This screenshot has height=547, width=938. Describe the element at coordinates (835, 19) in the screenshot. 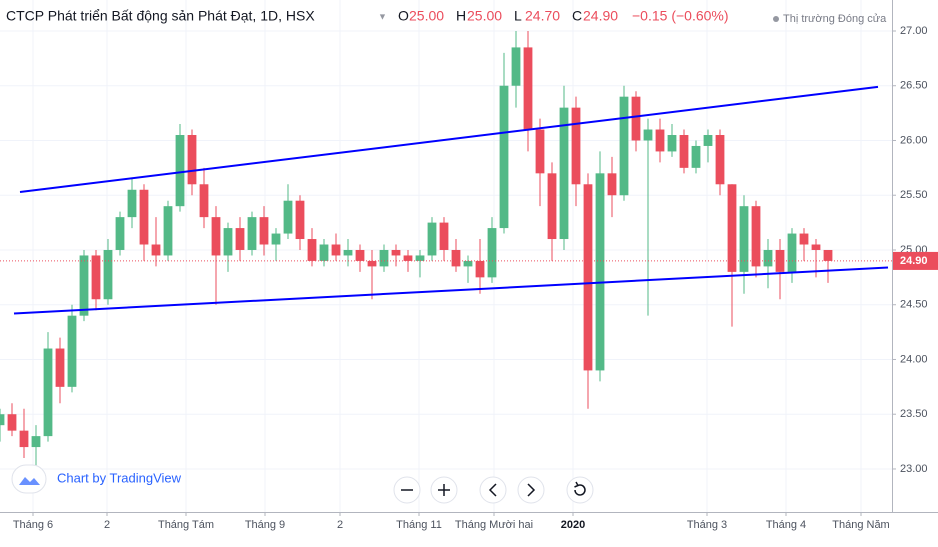

I see `status-text: Thị trường Đóng cửa` at that location.